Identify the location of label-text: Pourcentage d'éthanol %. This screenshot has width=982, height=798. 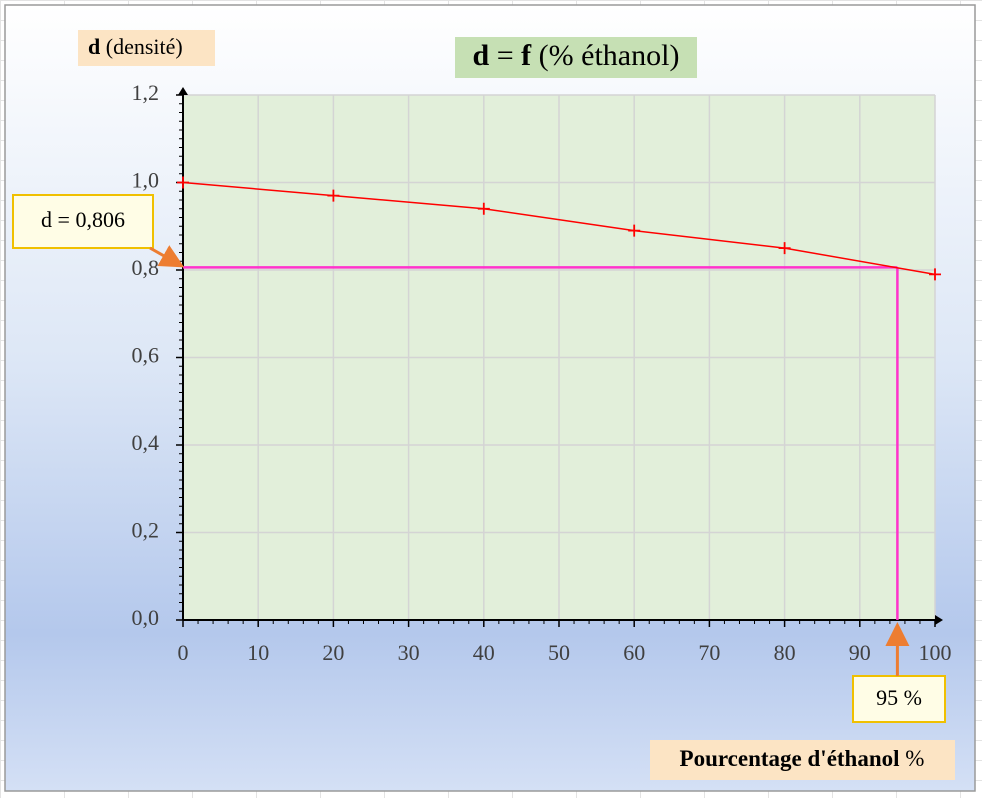
(802, 758).